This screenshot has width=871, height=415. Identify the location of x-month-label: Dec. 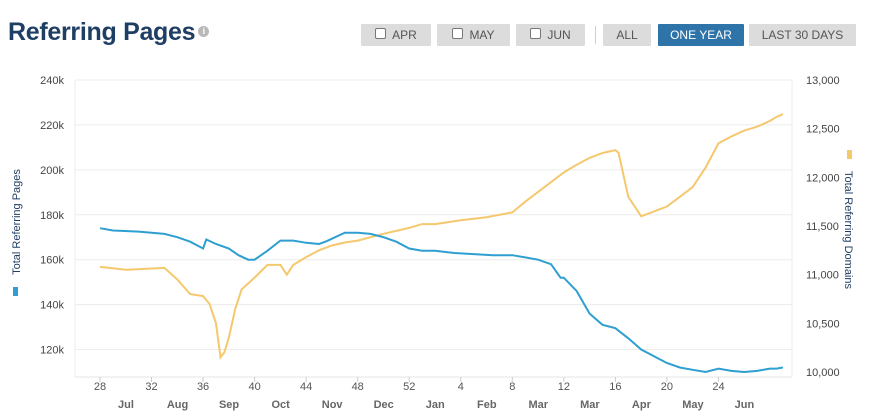
(384, 405).